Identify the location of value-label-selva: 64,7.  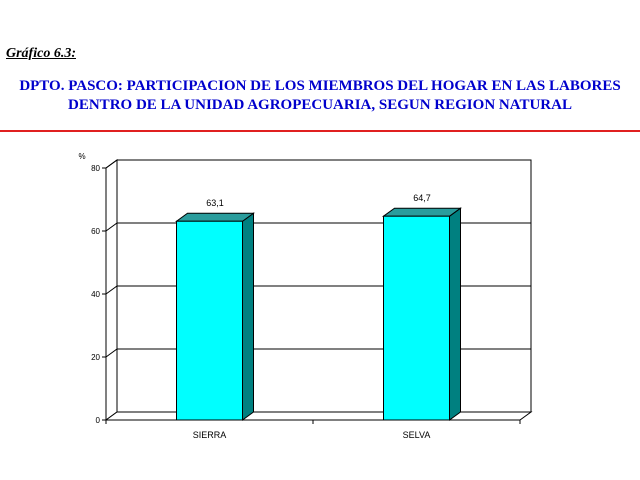
(422, 198).